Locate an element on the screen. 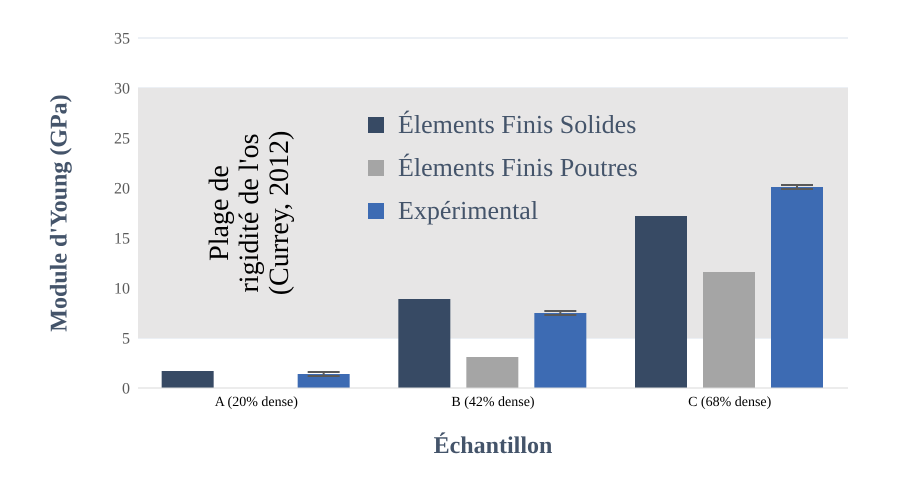 This screenshot has height=477, width=924. x-tick-label: B (42% dense) is located at coordinates (493, 402).